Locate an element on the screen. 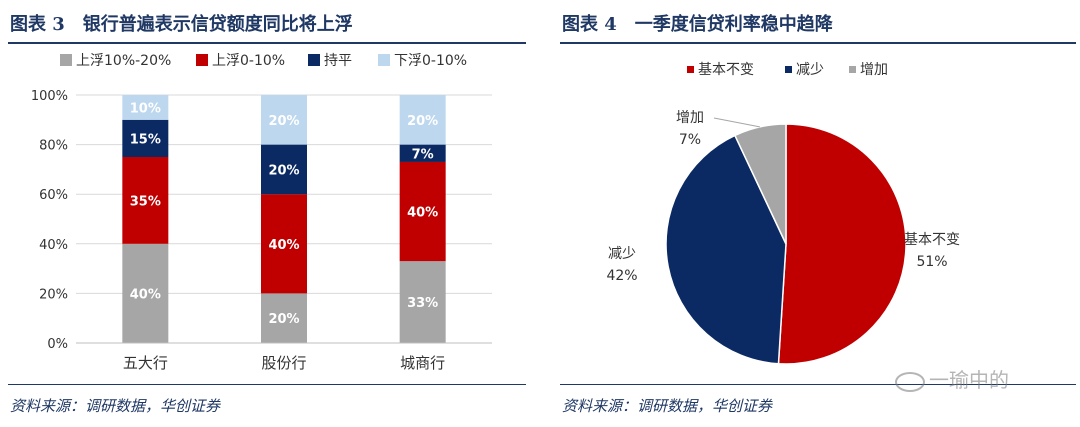  y-tick-label: 20% is located at coordinates (53, 294).